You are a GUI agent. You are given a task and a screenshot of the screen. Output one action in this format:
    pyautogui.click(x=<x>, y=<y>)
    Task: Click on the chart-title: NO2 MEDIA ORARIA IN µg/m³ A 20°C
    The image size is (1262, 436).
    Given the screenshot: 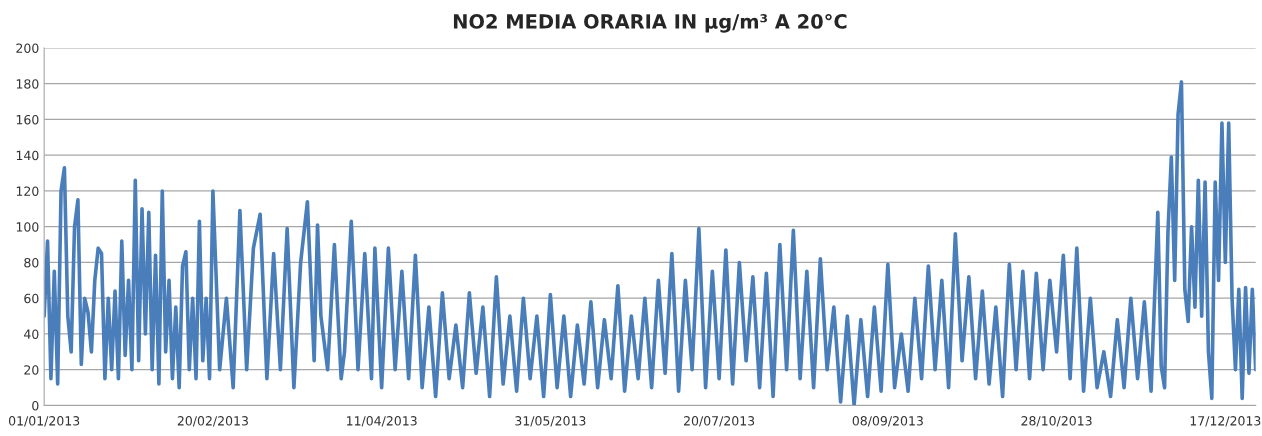 What is the action you would take?
    pyautogui.click(x=650, y=23)
    